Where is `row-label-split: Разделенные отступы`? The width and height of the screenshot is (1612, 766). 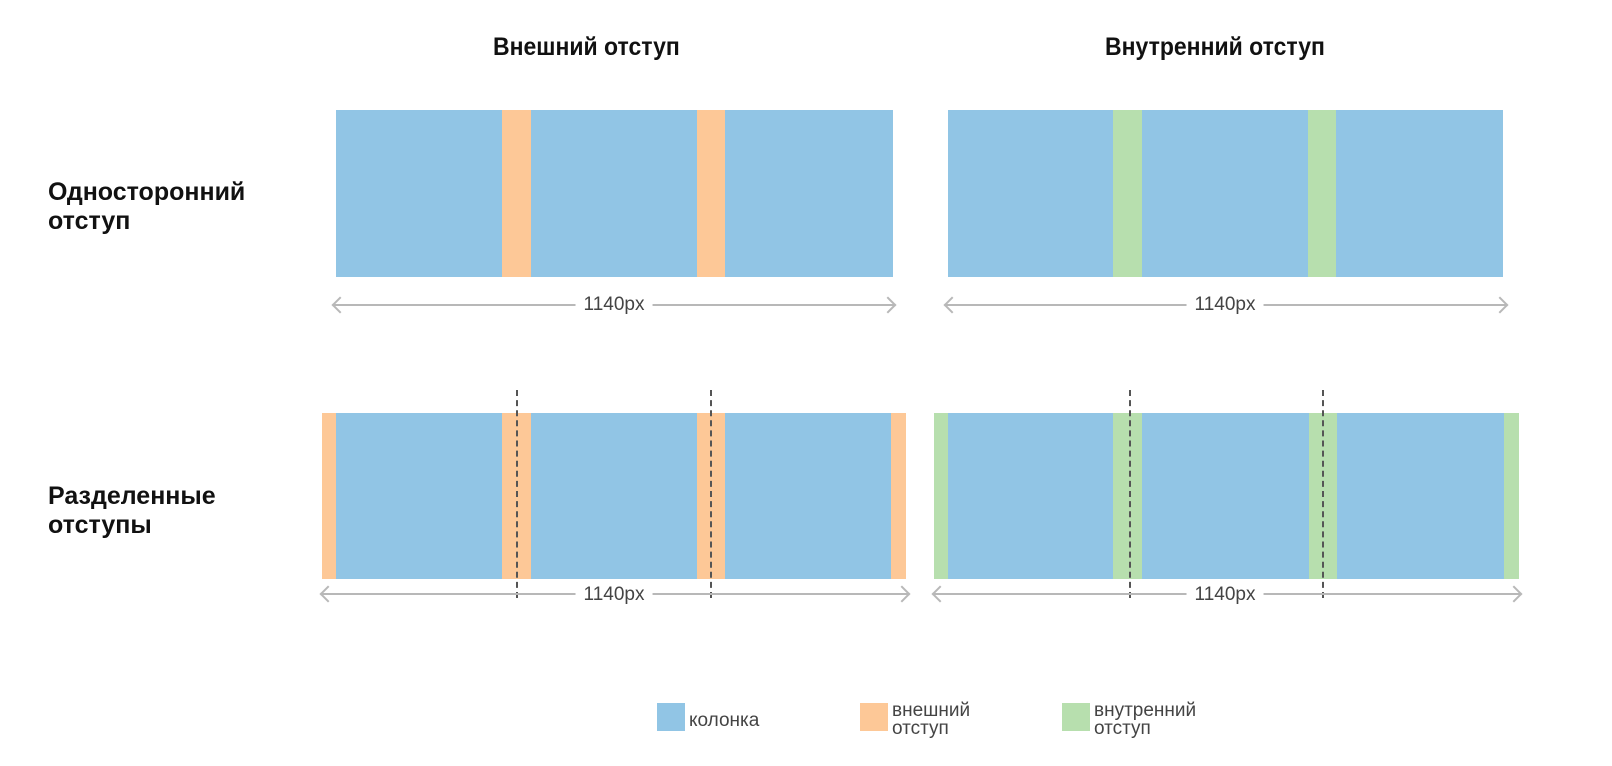 row-label-split: Разделенные отступы is located at coordinates (132, 510).